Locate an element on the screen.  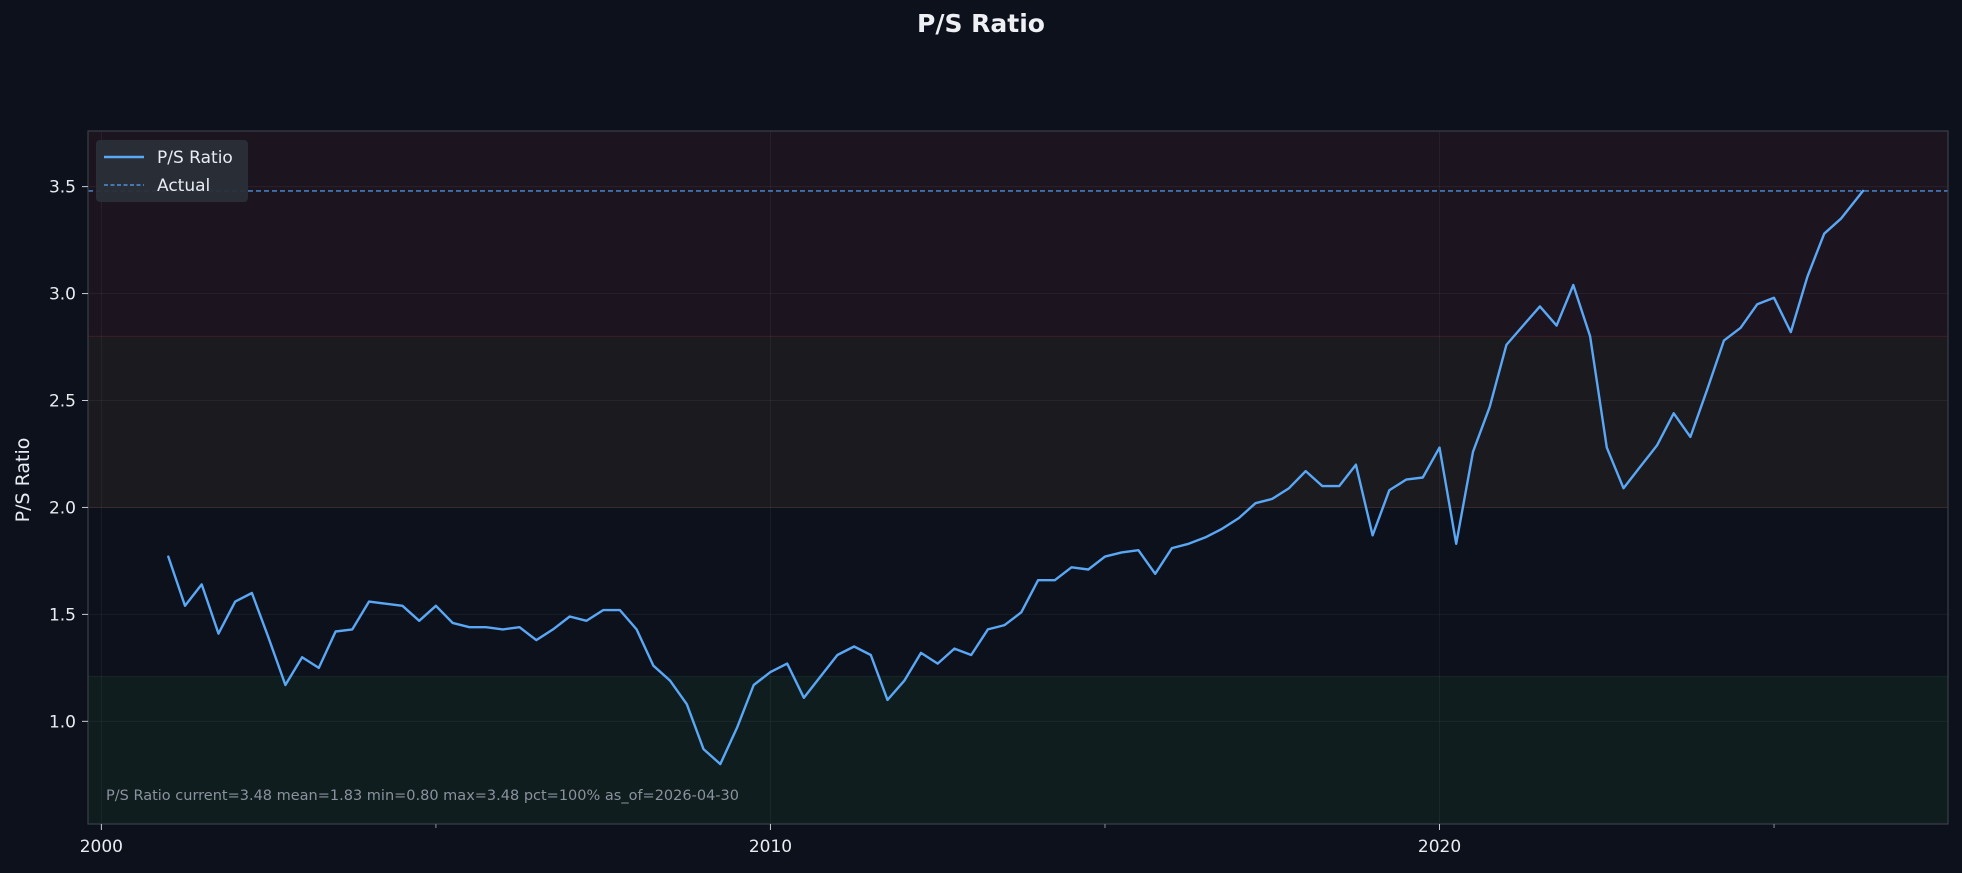
x-tick-label-0: 2000 is located at coordinates (101, 847).